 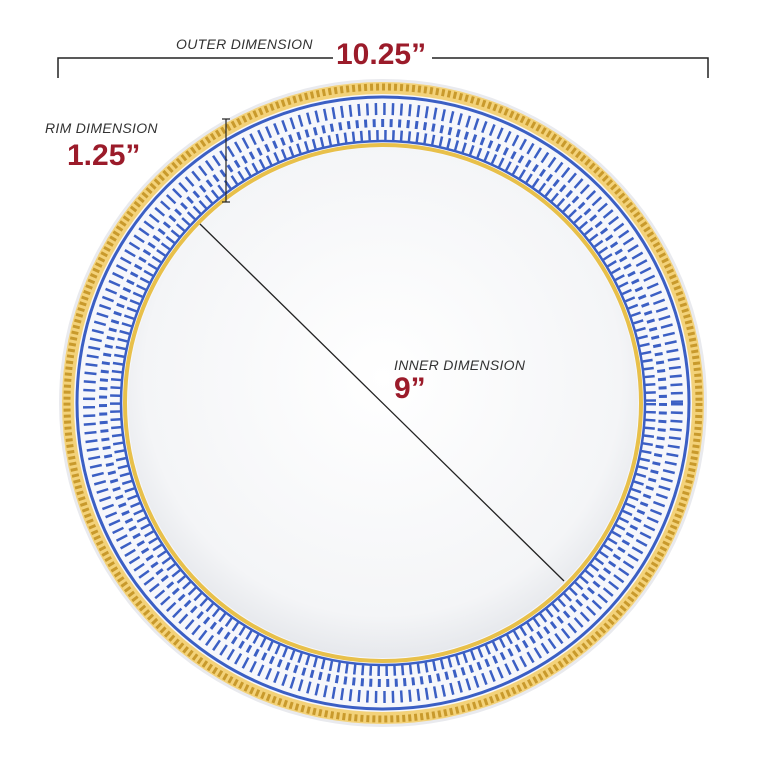 I want to click on outer-dimension-value: 10.25”, so click(x=381, y=54).